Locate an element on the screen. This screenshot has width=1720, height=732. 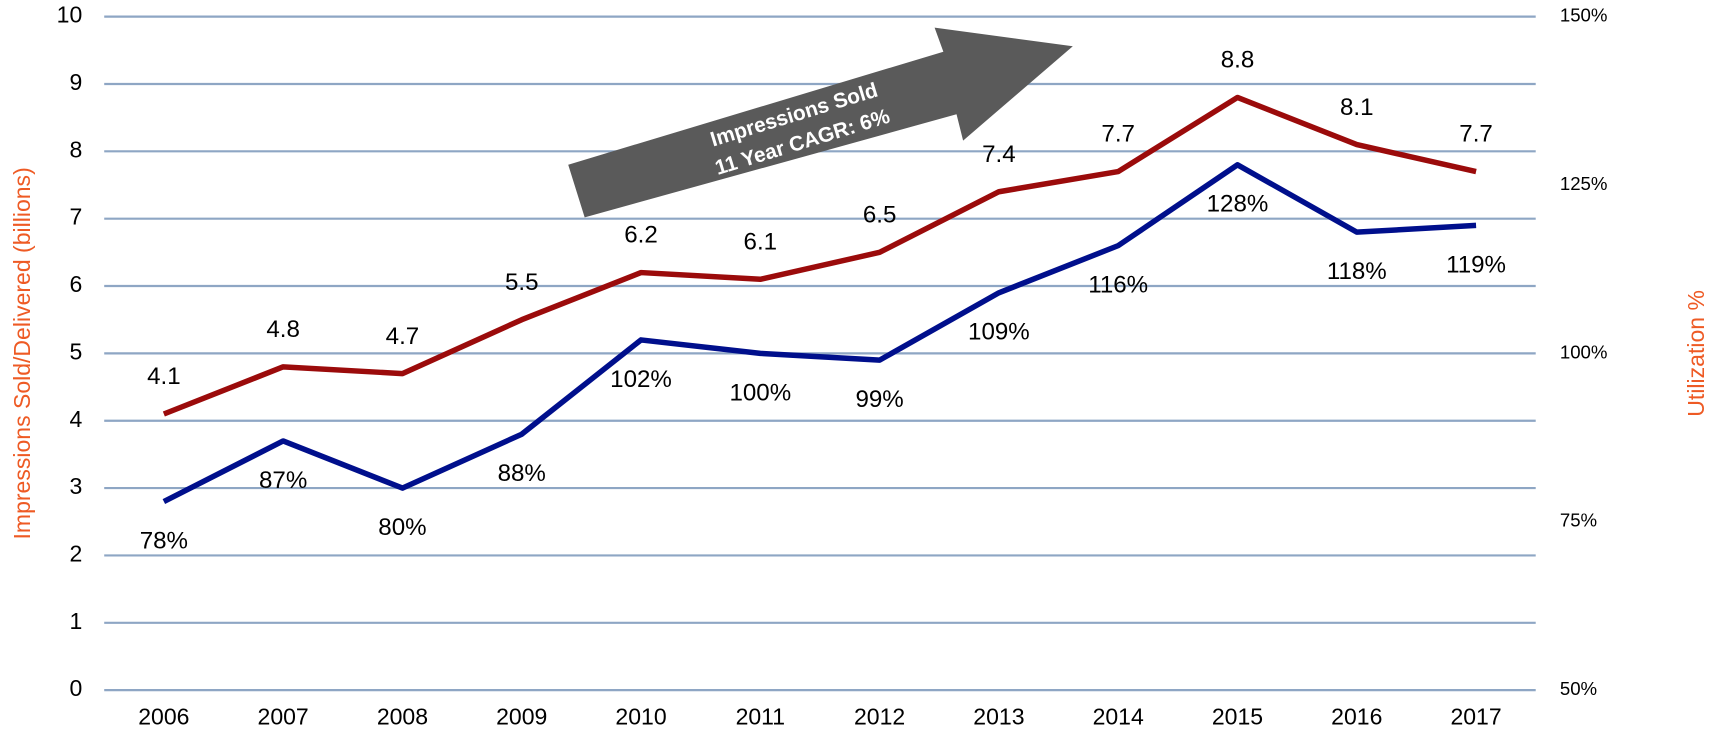
data-label: 4.1 is located at coordinates (164, 376).